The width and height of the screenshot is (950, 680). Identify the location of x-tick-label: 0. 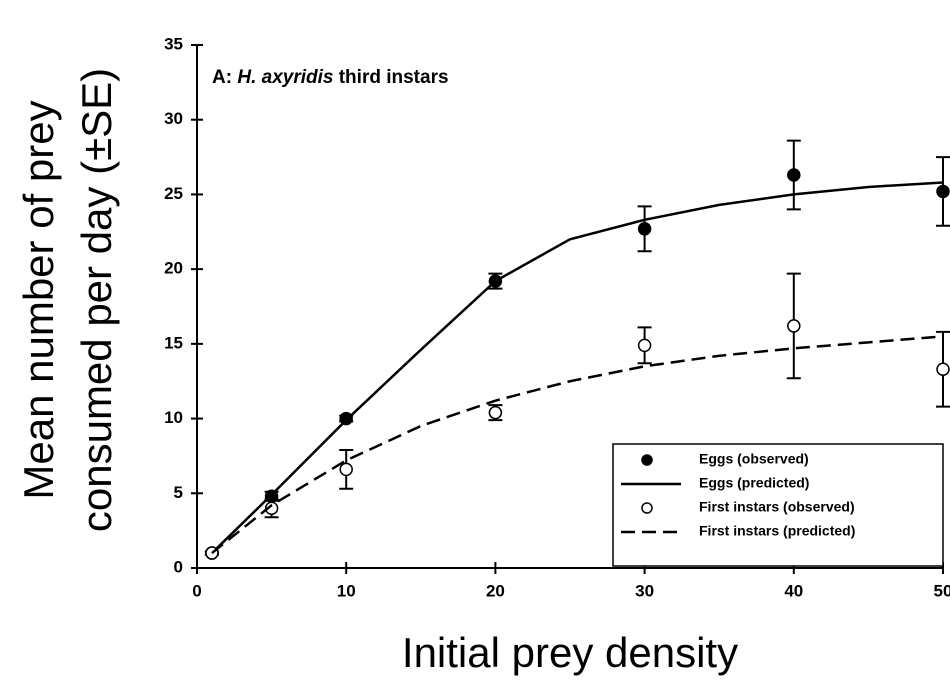
(196, 590).